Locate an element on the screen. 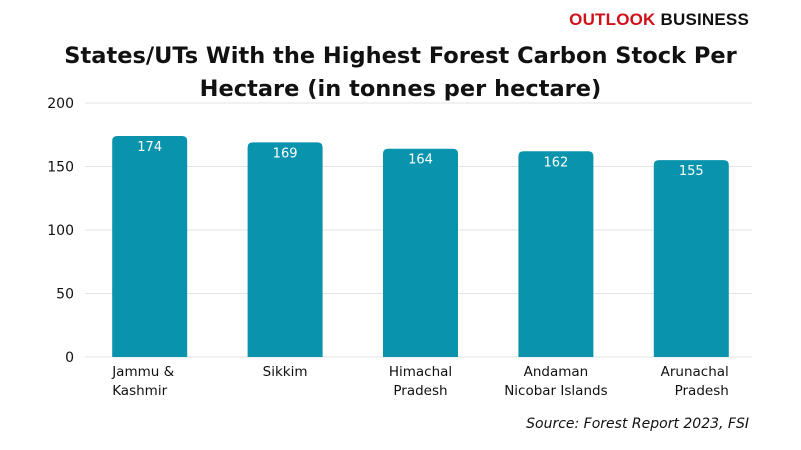 This screenshot has width=801, height=450. y-tick-label: 100 is located at coordinates (60, 231).